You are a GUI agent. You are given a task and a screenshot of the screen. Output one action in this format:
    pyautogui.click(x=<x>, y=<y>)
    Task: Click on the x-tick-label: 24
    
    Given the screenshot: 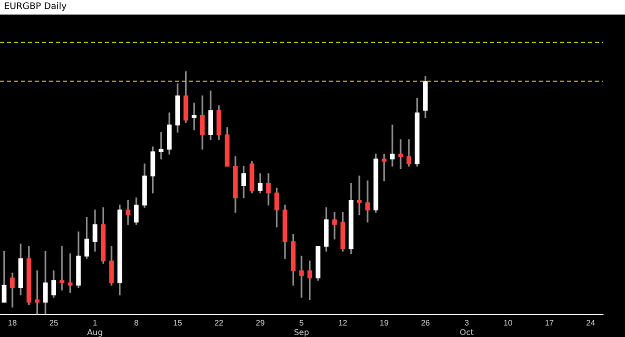 What is the action you would take?
    pyautogui.click(x=591, y=323)
    